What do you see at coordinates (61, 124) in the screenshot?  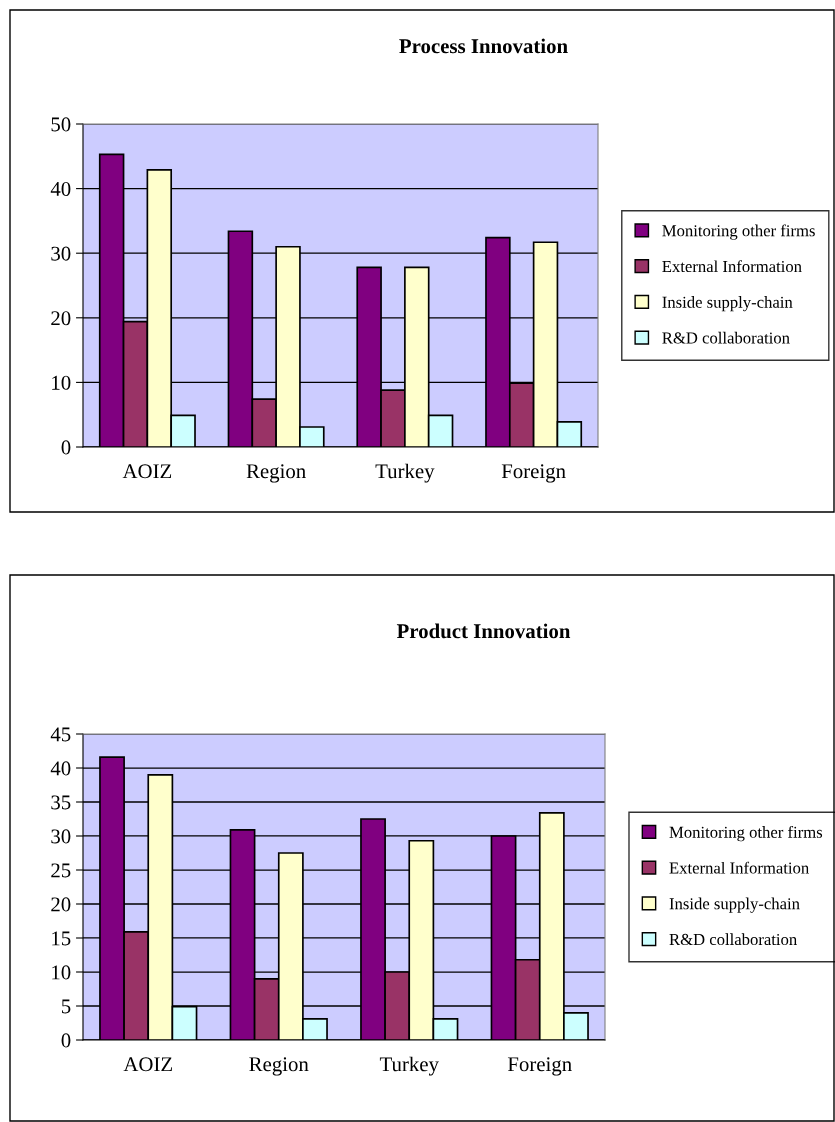 I see `y-tick-label: 50` at bounding box center [61, 124].